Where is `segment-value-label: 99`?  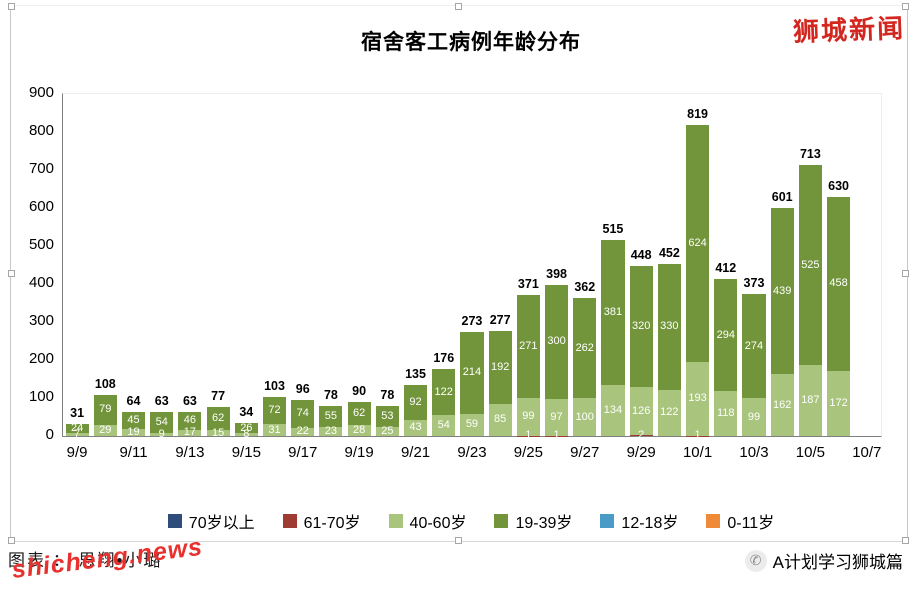 segment-value-label: 99 is located at coordinates (754, 416).